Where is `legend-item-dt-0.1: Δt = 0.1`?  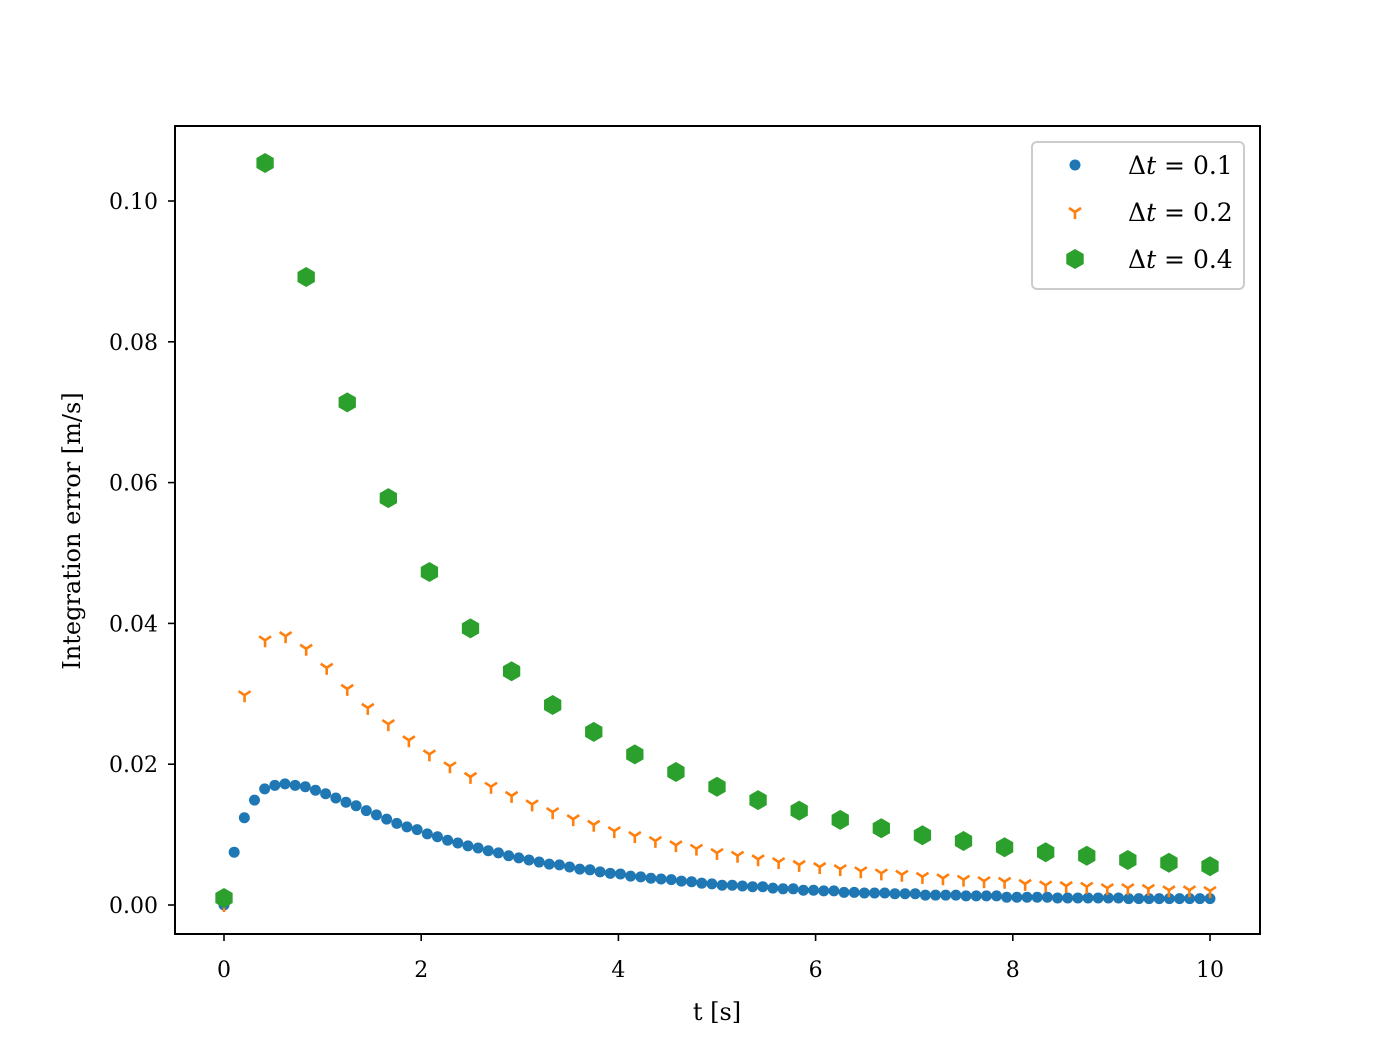
legend-item-dt-0.1: Δt = 0.1 is located at coordinates (1151, 165).